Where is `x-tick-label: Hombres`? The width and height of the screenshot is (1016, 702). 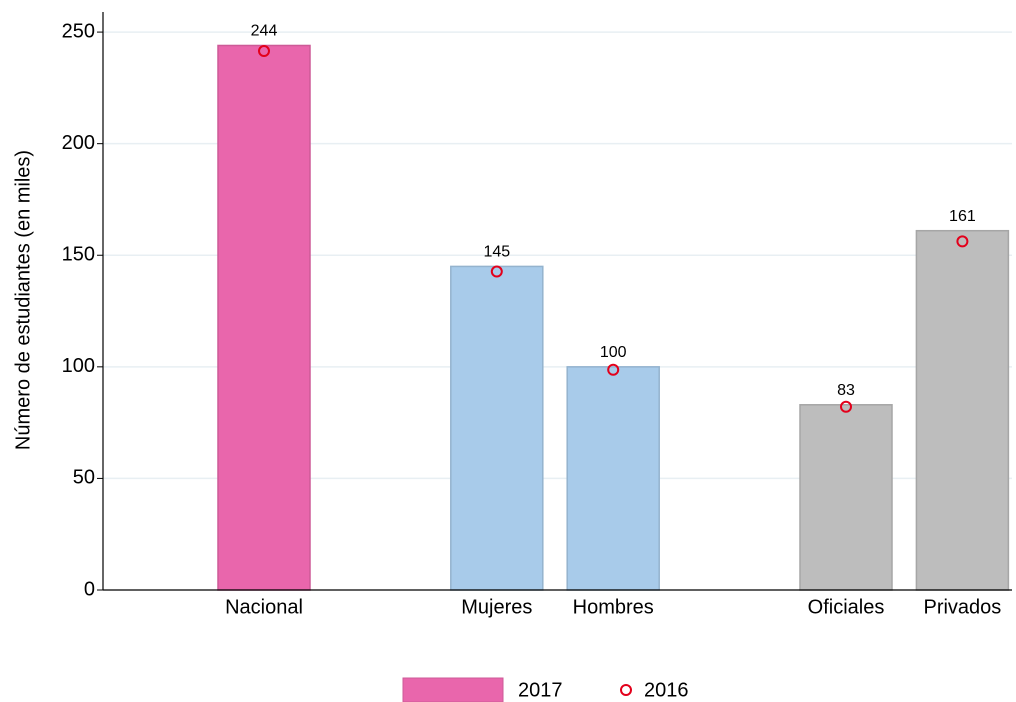
x-tick-label: Hombres is located at coordinates (613, 607).